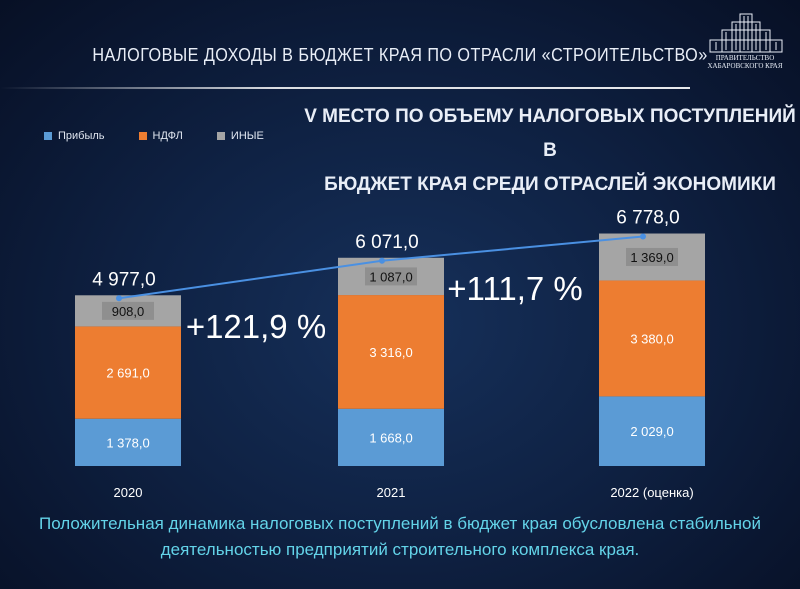 The height and width of the screenshot is (589, 800). I want to click on bar-label-ndfl-2: 3 380,0, so click(651, 338).